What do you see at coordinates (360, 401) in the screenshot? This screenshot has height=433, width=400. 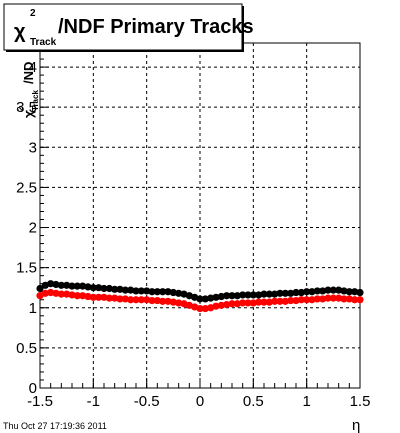 I see `x-tick-label: 1.5` at bounding box center [360, 401].